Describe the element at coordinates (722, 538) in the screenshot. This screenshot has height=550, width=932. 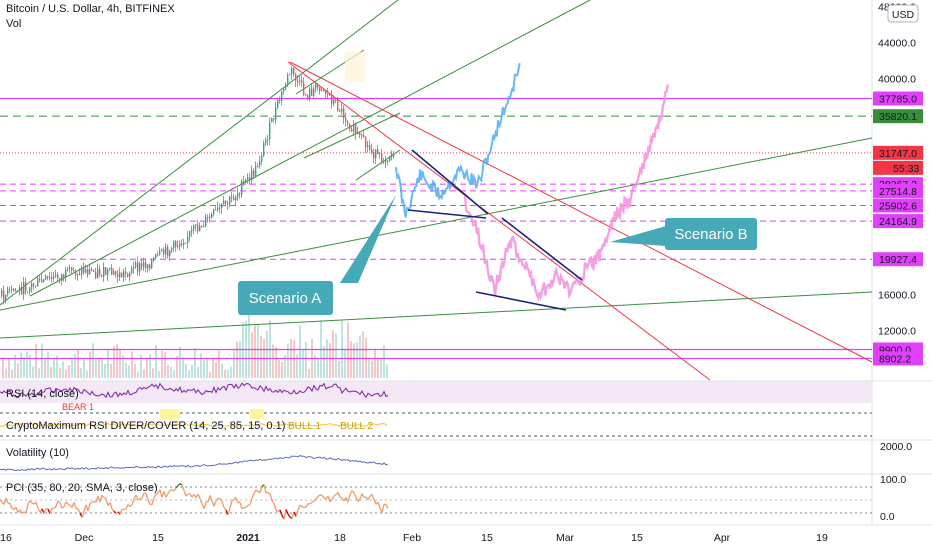
I see `x-tick: Apr` at that location.